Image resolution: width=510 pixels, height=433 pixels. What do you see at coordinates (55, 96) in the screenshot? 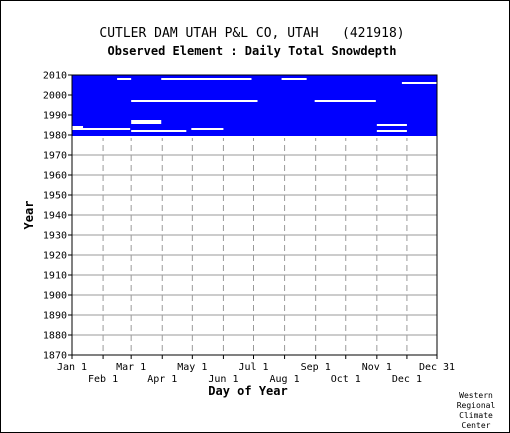
I see `y-tick-label: 2000` at bounding box center [55, 96].